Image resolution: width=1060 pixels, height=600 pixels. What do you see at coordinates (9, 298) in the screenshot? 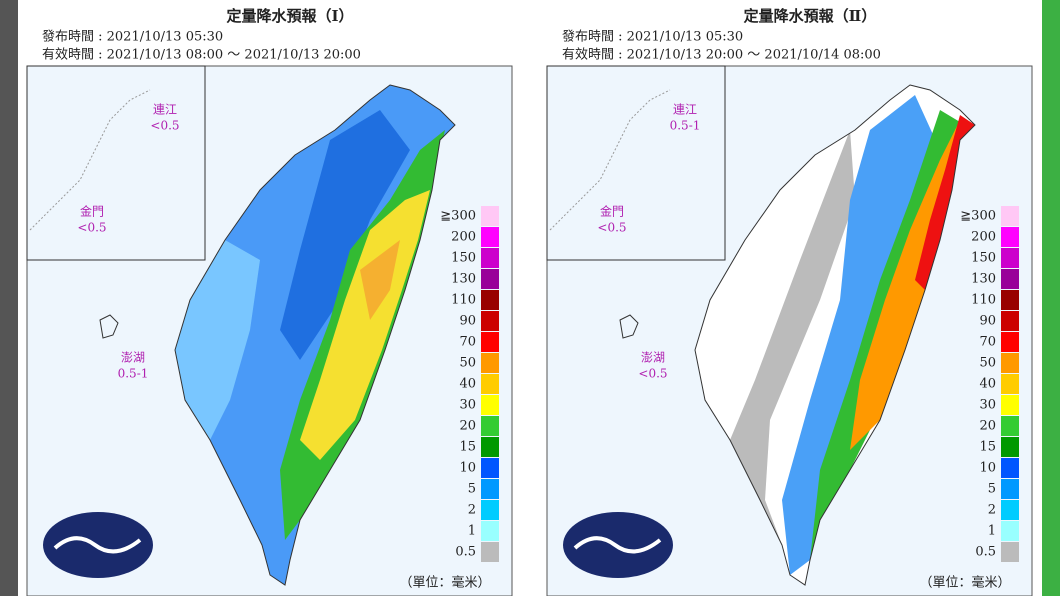
I see `left-edge` at bounding box center [9, 298].